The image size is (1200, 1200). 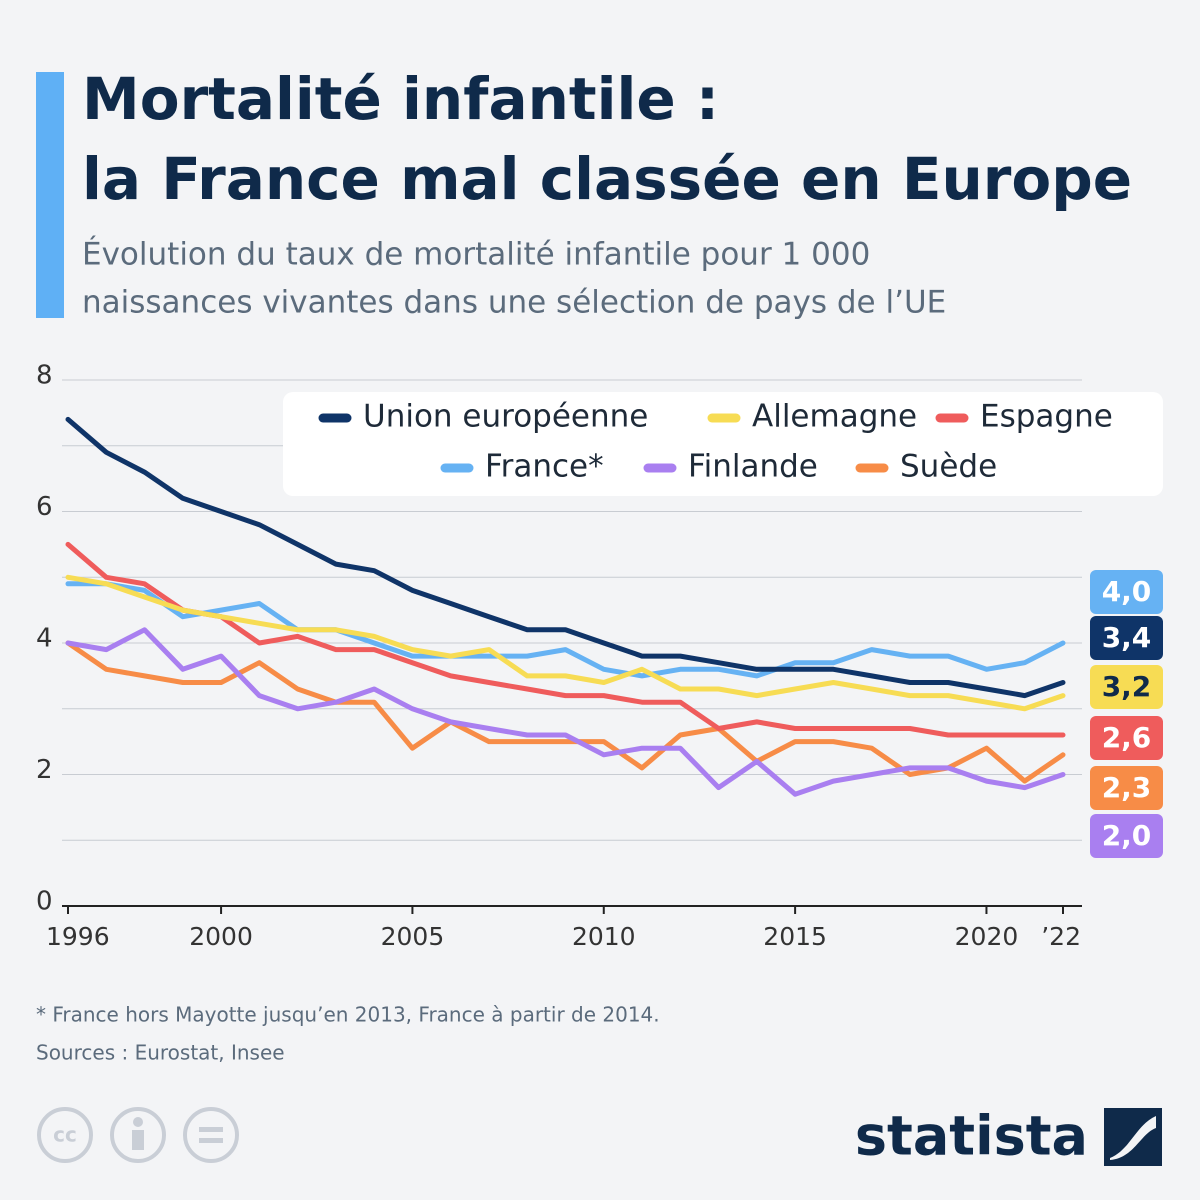 What do you see at coordinates (505, 417) in the screenshot?
I see `legend-label: Union européenne` at bounding box center [505, 417].